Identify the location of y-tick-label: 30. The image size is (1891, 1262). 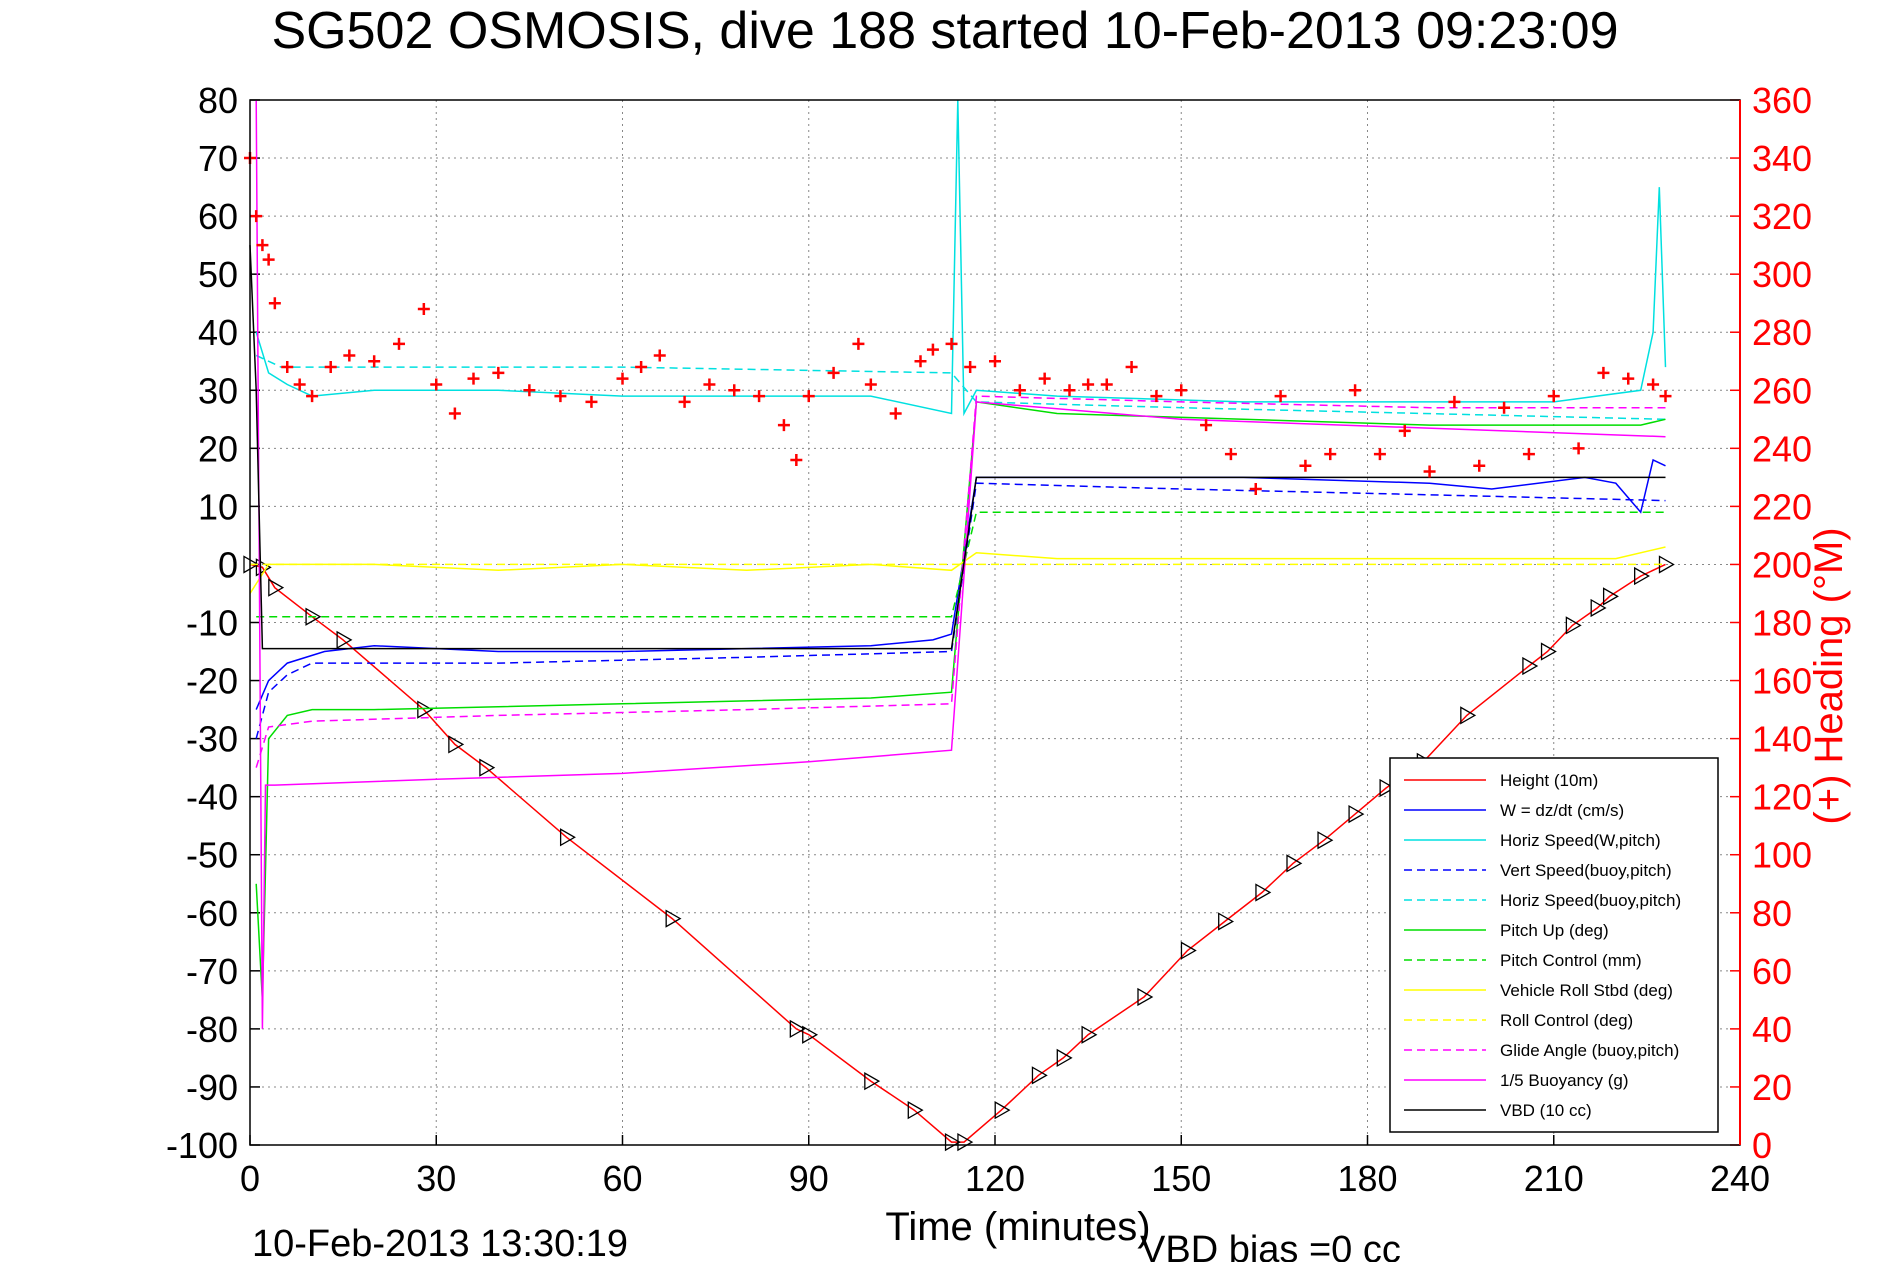
(218, 390).